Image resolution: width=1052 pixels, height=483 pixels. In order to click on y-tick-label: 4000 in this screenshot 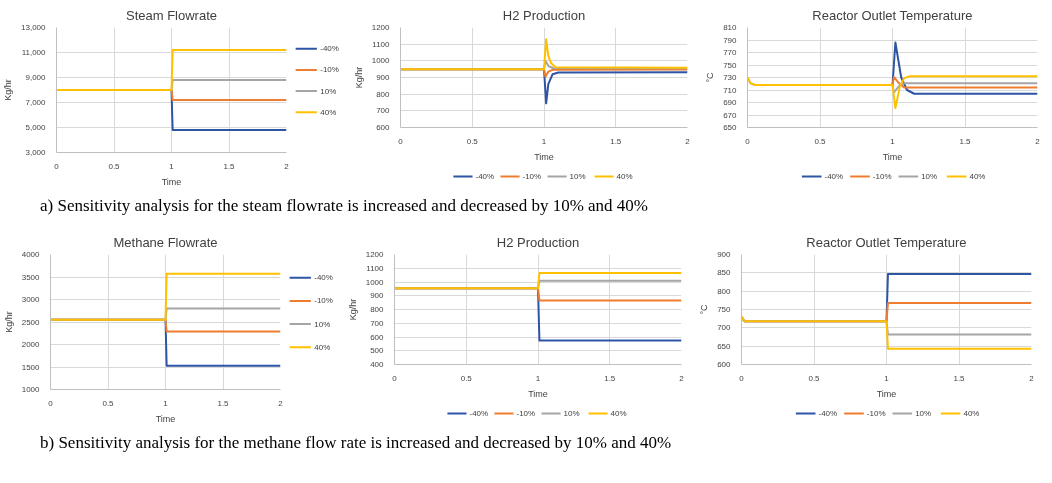, I will do `click(31, 254)`.